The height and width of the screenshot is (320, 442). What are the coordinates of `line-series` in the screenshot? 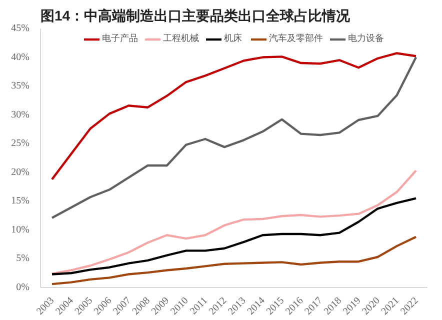 It's located at (234, 261).